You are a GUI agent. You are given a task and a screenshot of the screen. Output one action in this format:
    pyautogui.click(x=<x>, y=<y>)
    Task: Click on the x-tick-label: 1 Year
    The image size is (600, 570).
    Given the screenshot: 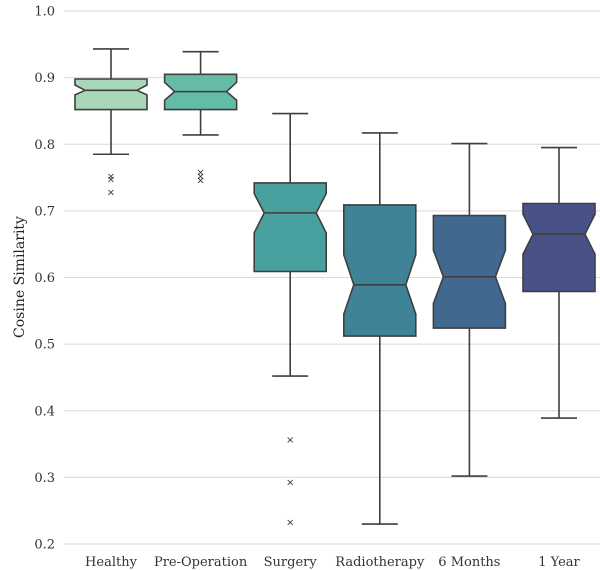 What is the action you would take?
    pyautogui.click(x=559, y=562)
    